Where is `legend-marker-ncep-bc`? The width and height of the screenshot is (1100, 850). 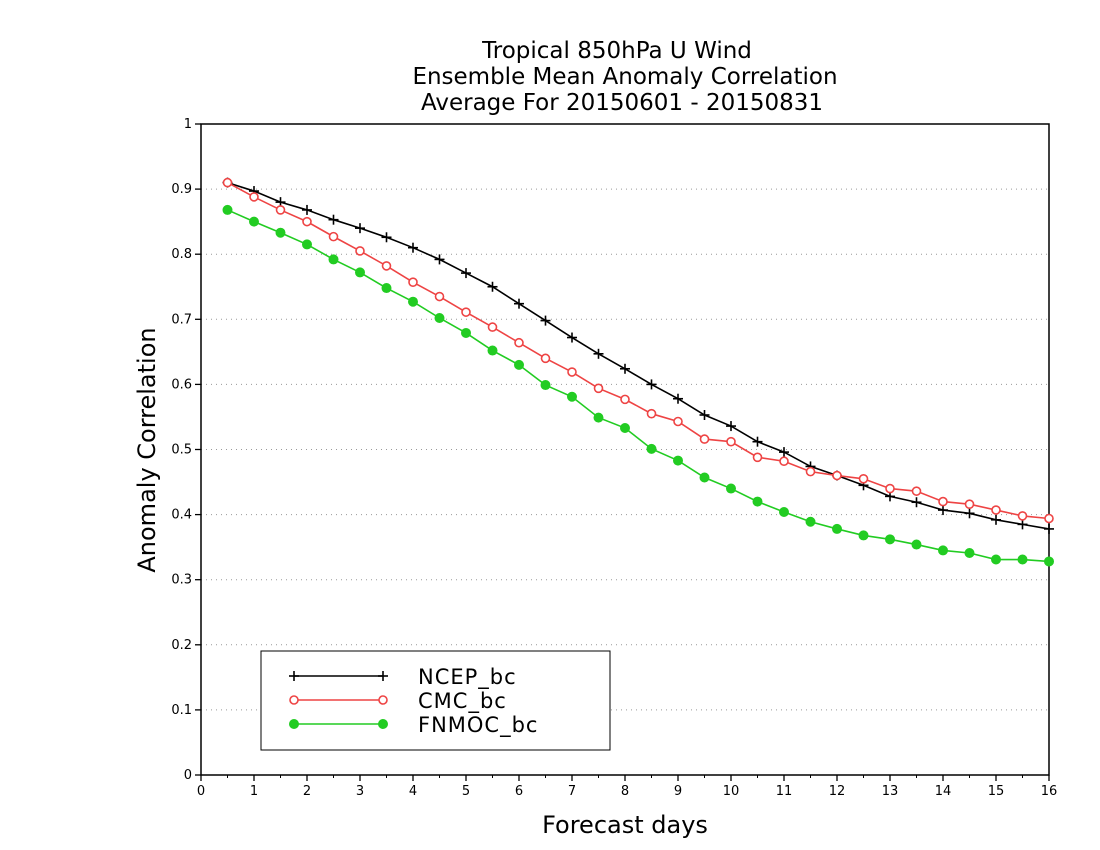 legend-marker-ncep-bc is located at coordinates (383, 676).